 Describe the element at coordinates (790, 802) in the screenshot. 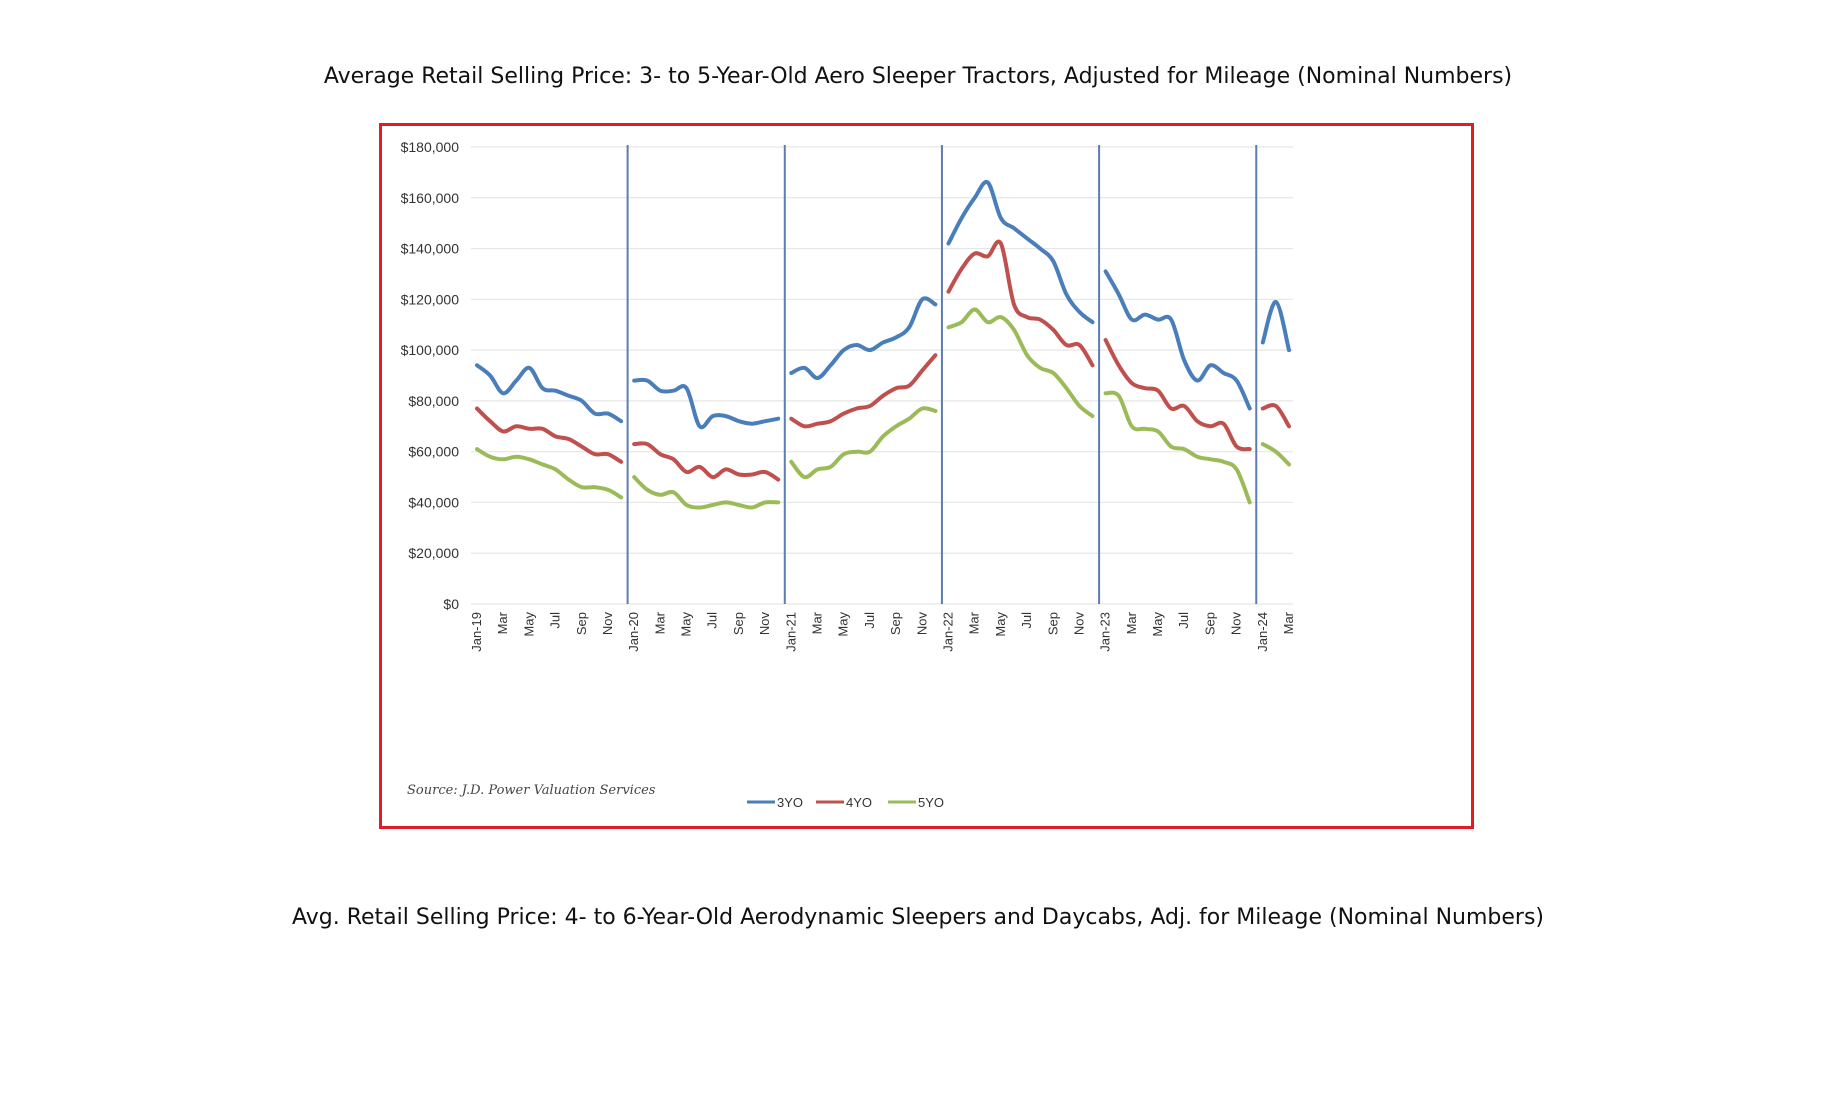

I see `legend-label-3yo: 3YO` at that location.